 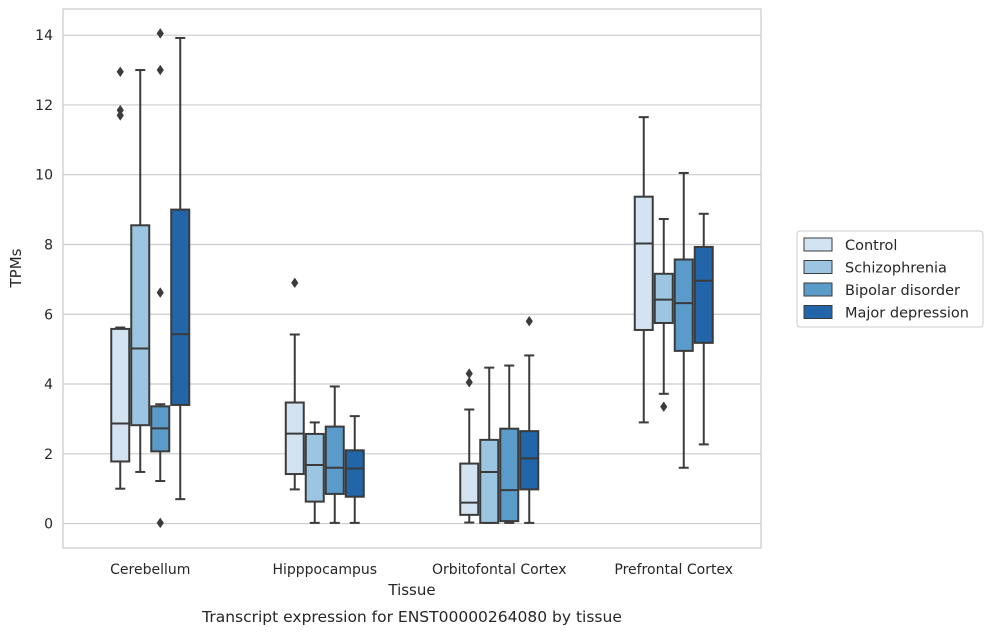 What do you see at coordinates (120, 93) in the screenshot?
I see `extra-outliers` at bounding box center [120, 93].